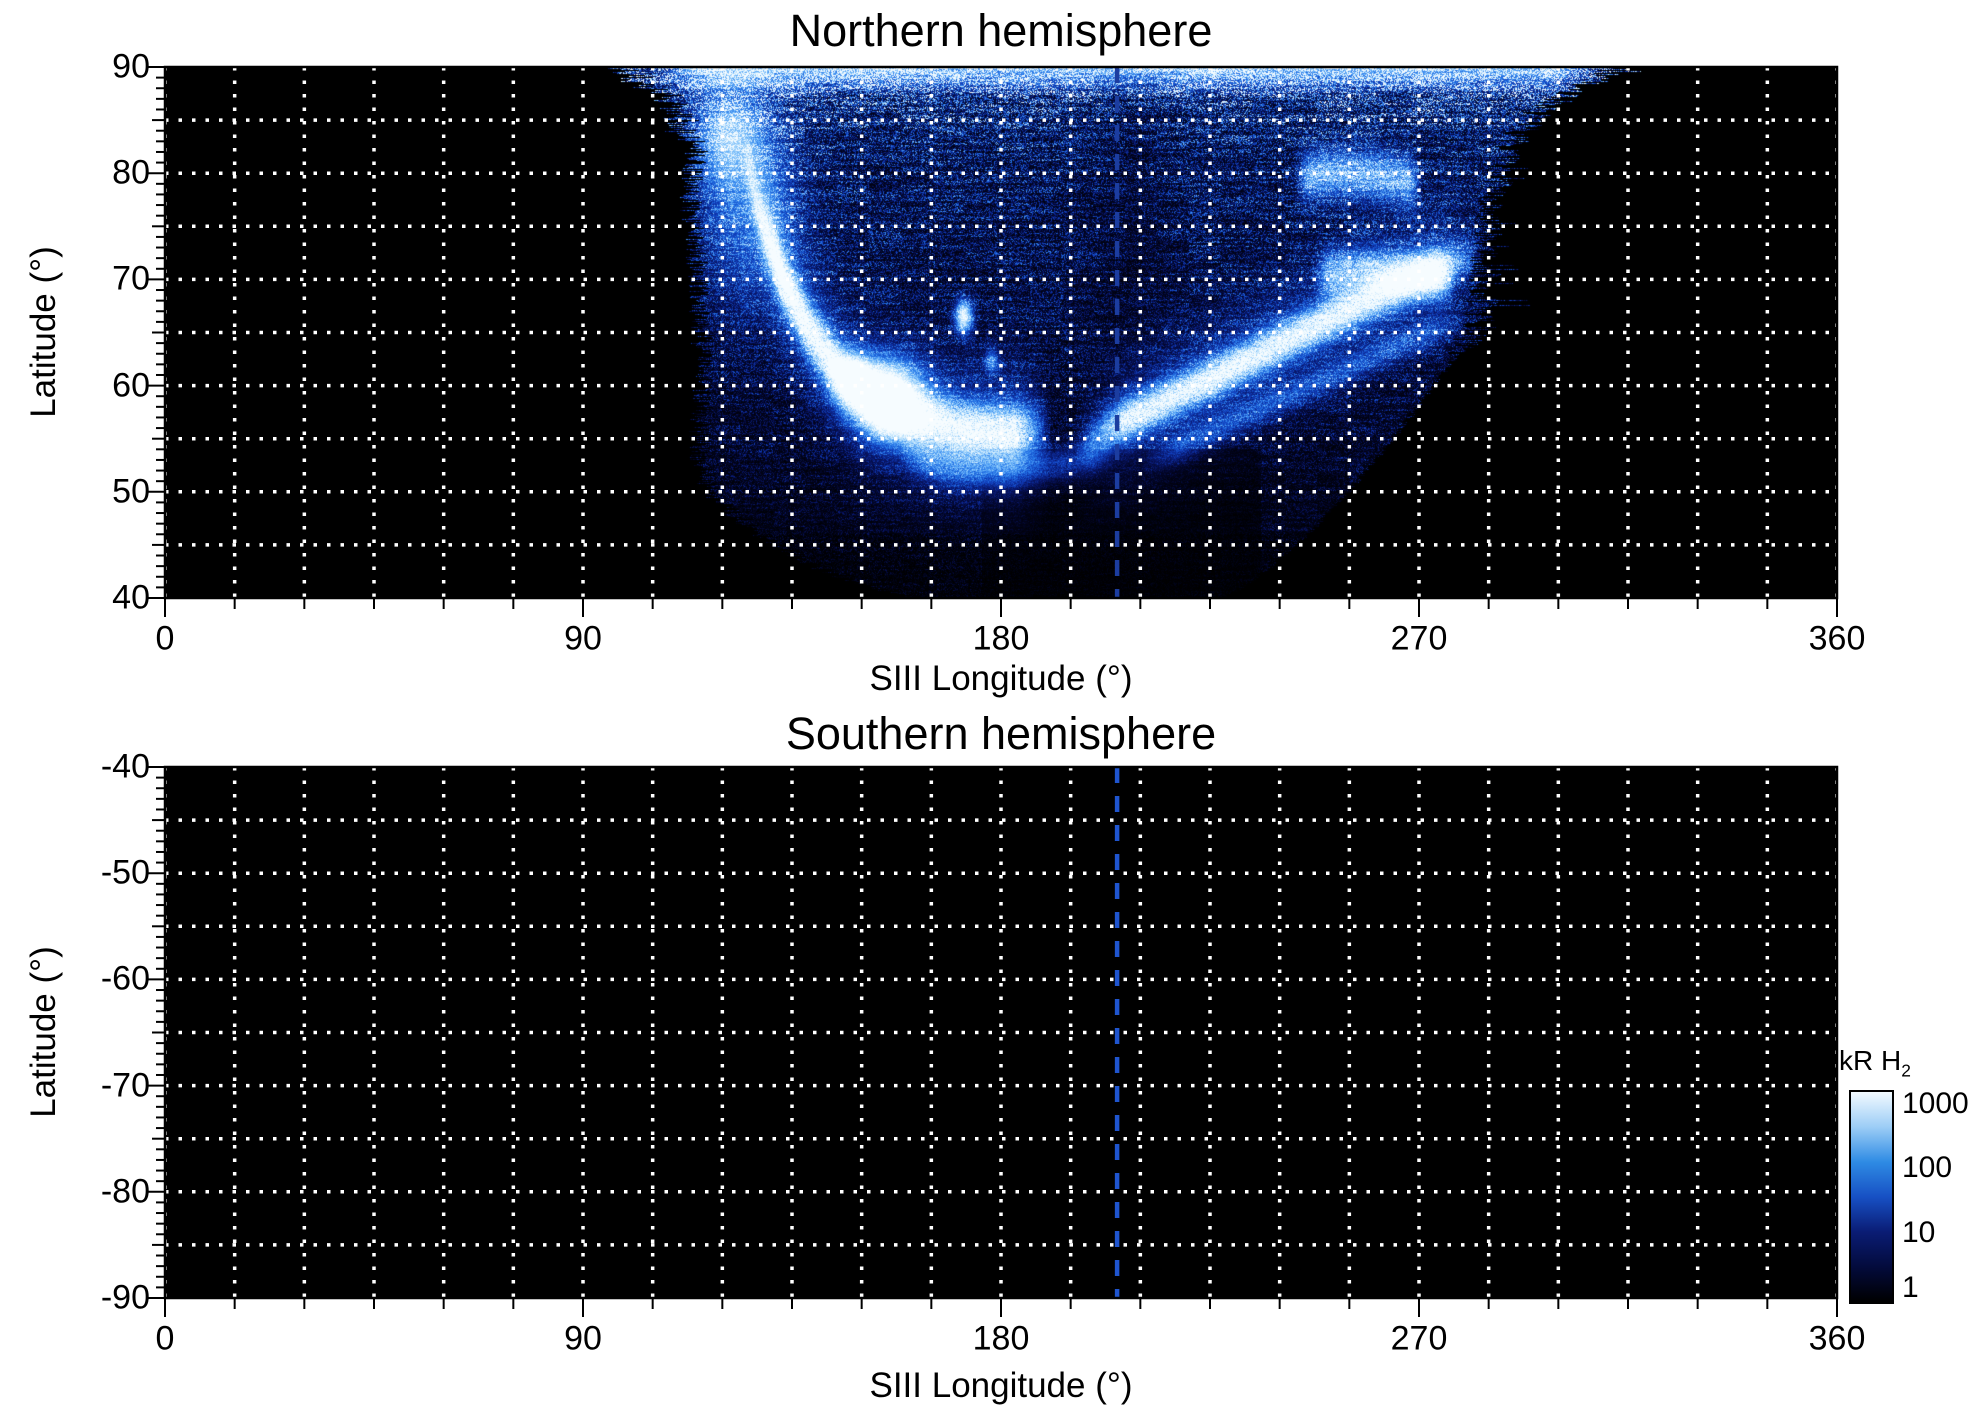 The height and width of the screenshot is (1423, 1983). Describe the element at coordinates (125, 1297) in the screenshot. I see `y-tick-label: -90` at that location.